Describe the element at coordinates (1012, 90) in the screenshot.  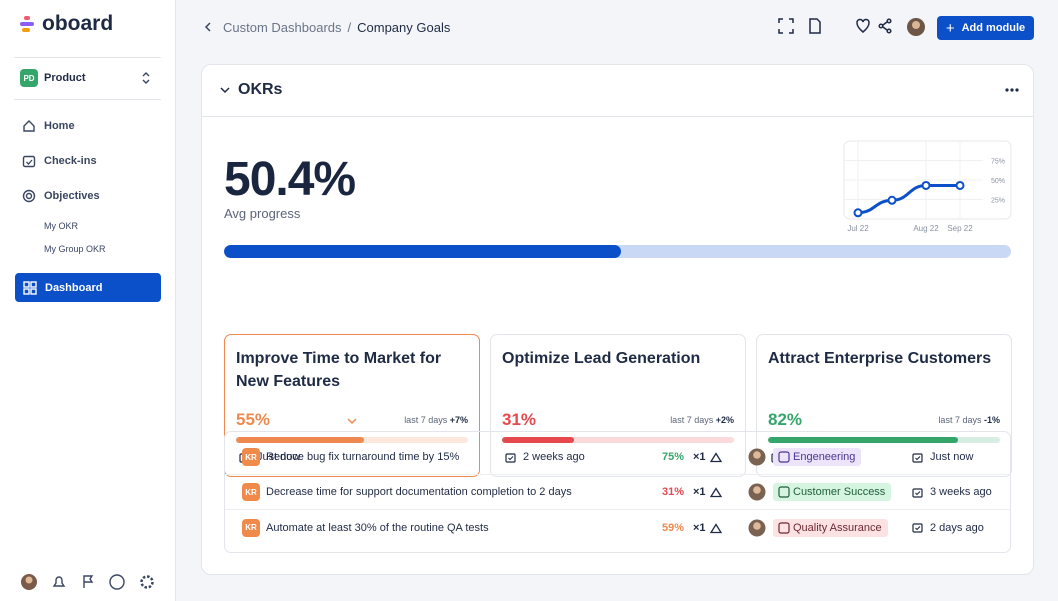
I see `more` at that location.